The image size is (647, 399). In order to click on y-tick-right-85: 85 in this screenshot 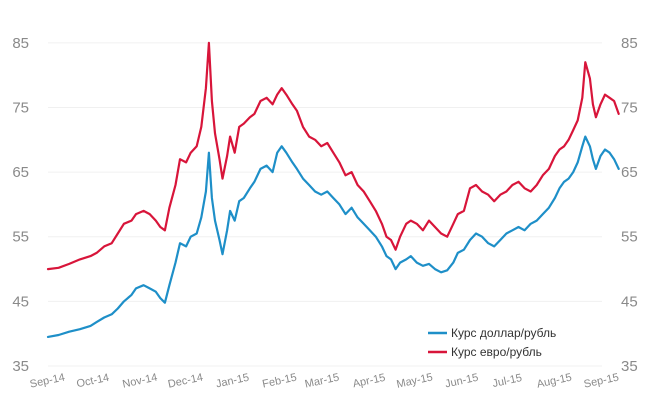, I will do `click(629, 43)`.